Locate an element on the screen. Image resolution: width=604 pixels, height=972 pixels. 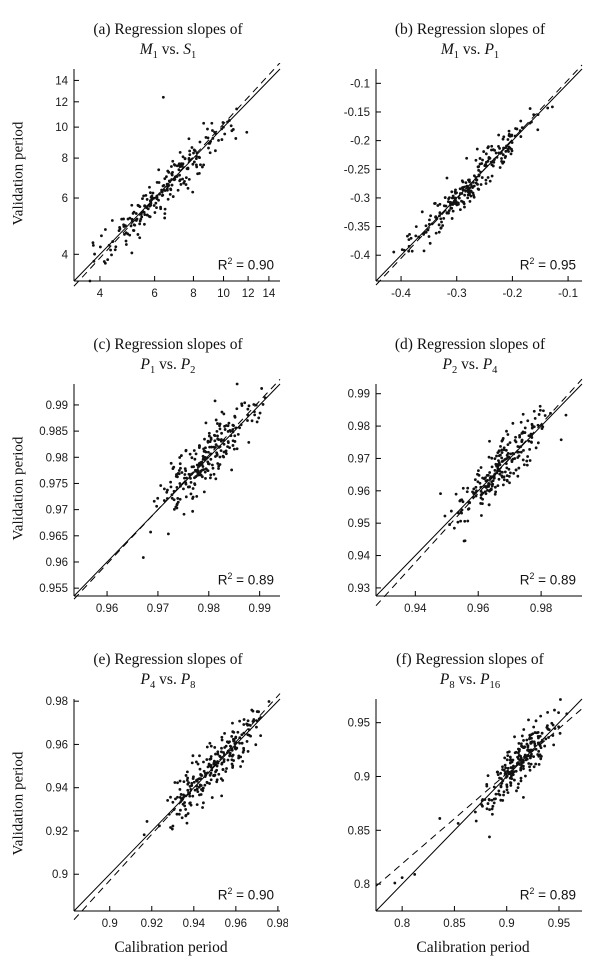
scatter-plot-d: 0.94 0.96 0.98 0.93 0.94 0.95 0.96 0.97 0.98 0.99 is located at coordinates (465, 496).